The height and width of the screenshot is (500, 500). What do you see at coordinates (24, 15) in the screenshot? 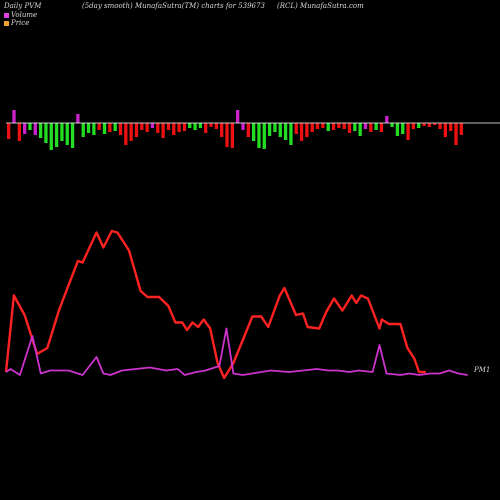
I see `legend-volume-label: Volume` at bounding box center [24, 15].